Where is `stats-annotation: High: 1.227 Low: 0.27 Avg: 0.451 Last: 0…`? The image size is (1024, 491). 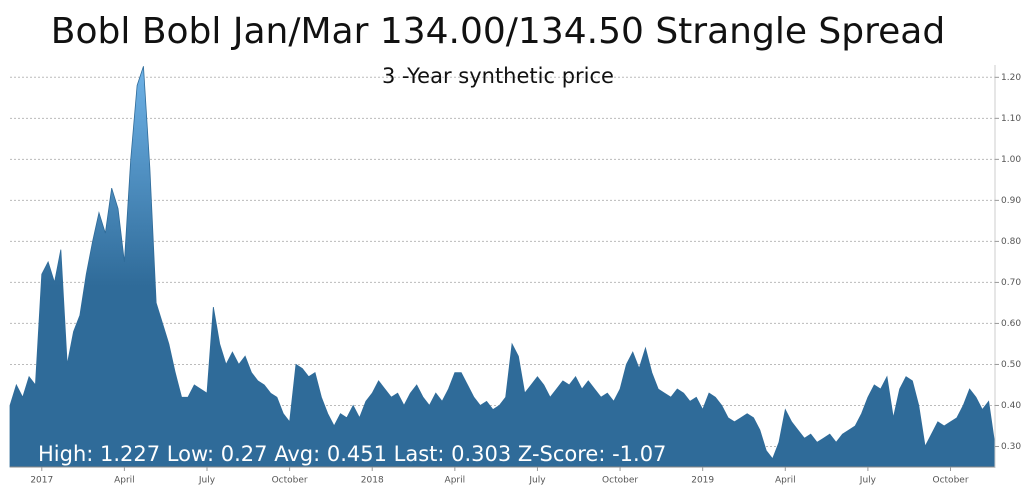
stats-annotation: High: 1.227 Low: 0.27 Avg: 0.451 Last: 0… is located at coordinates (352, 454).